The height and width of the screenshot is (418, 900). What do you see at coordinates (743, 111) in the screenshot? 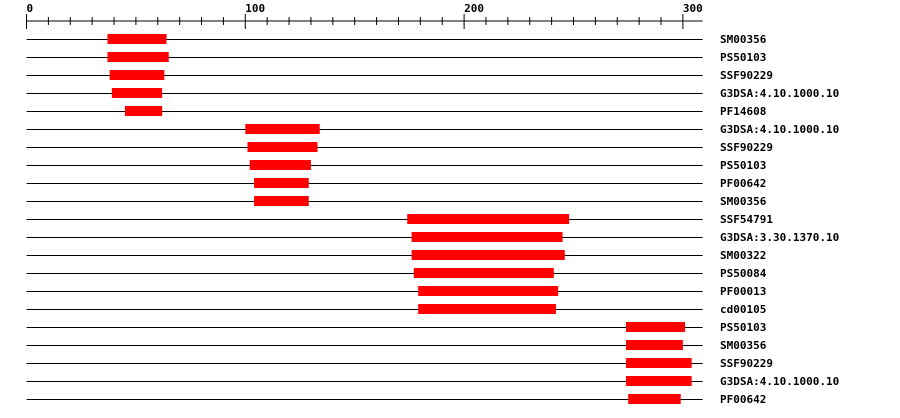
I see `track-label: PF14608` at bounding box center [743, 111].